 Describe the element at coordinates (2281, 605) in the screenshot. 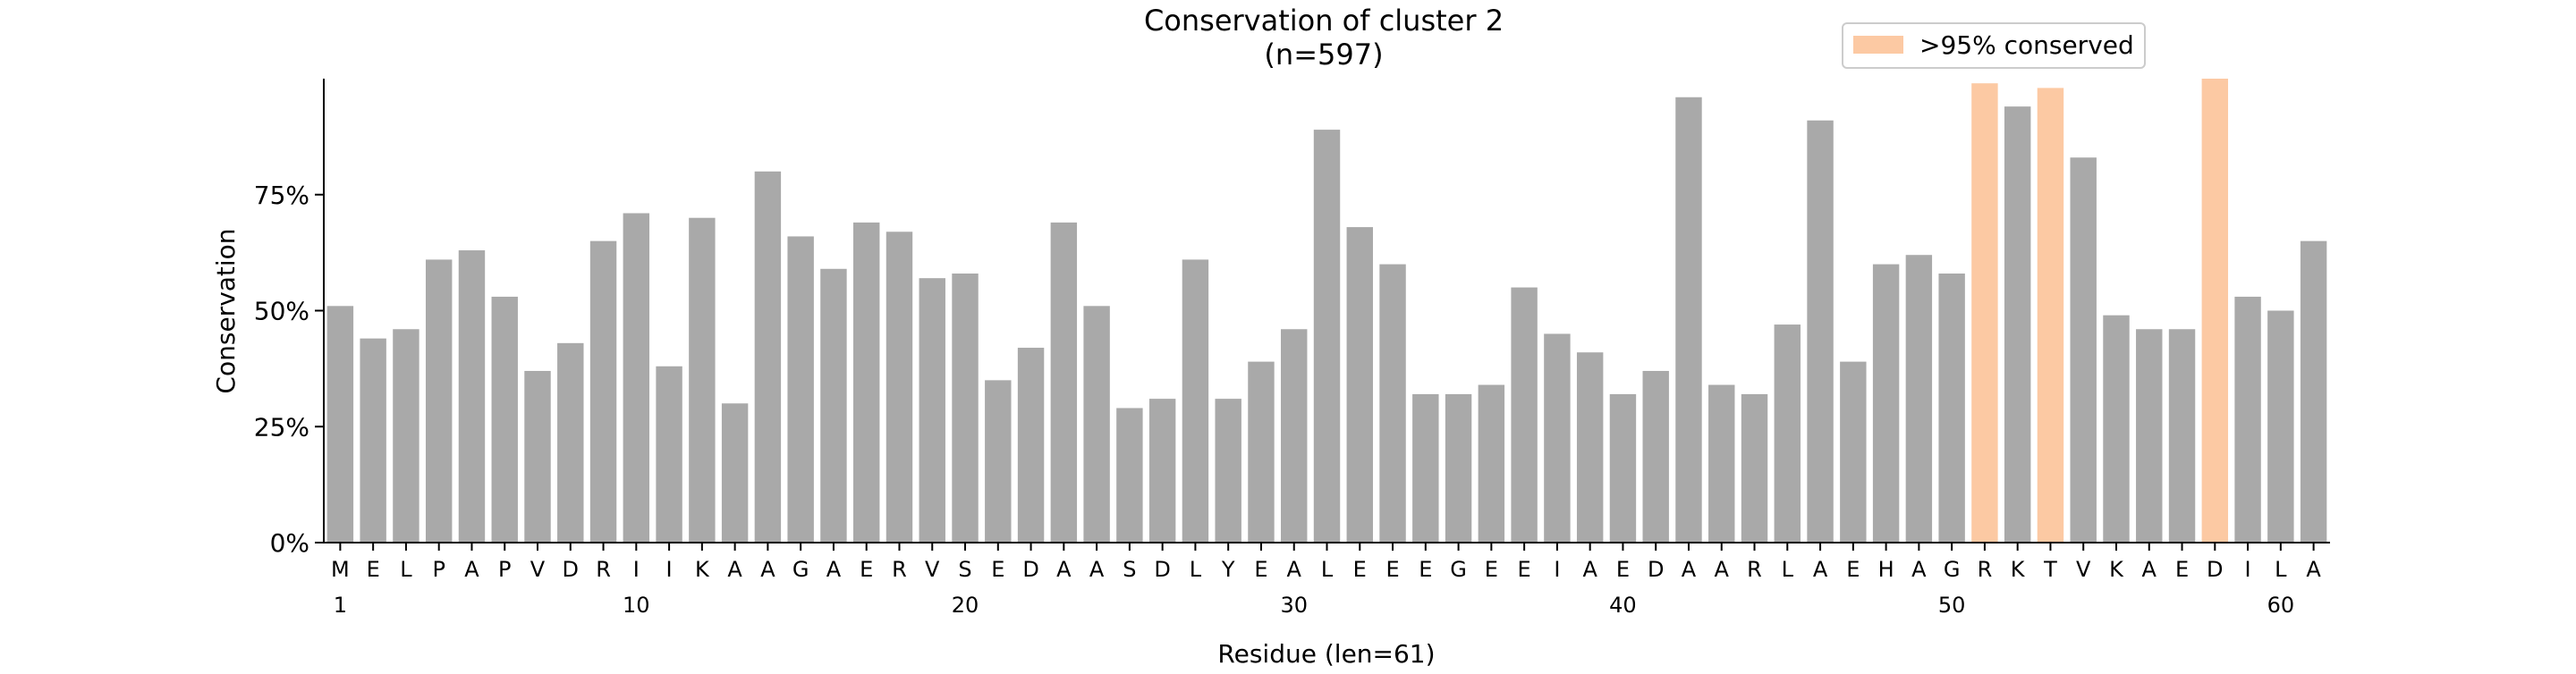

I see `x-position-label: 60` at that location.